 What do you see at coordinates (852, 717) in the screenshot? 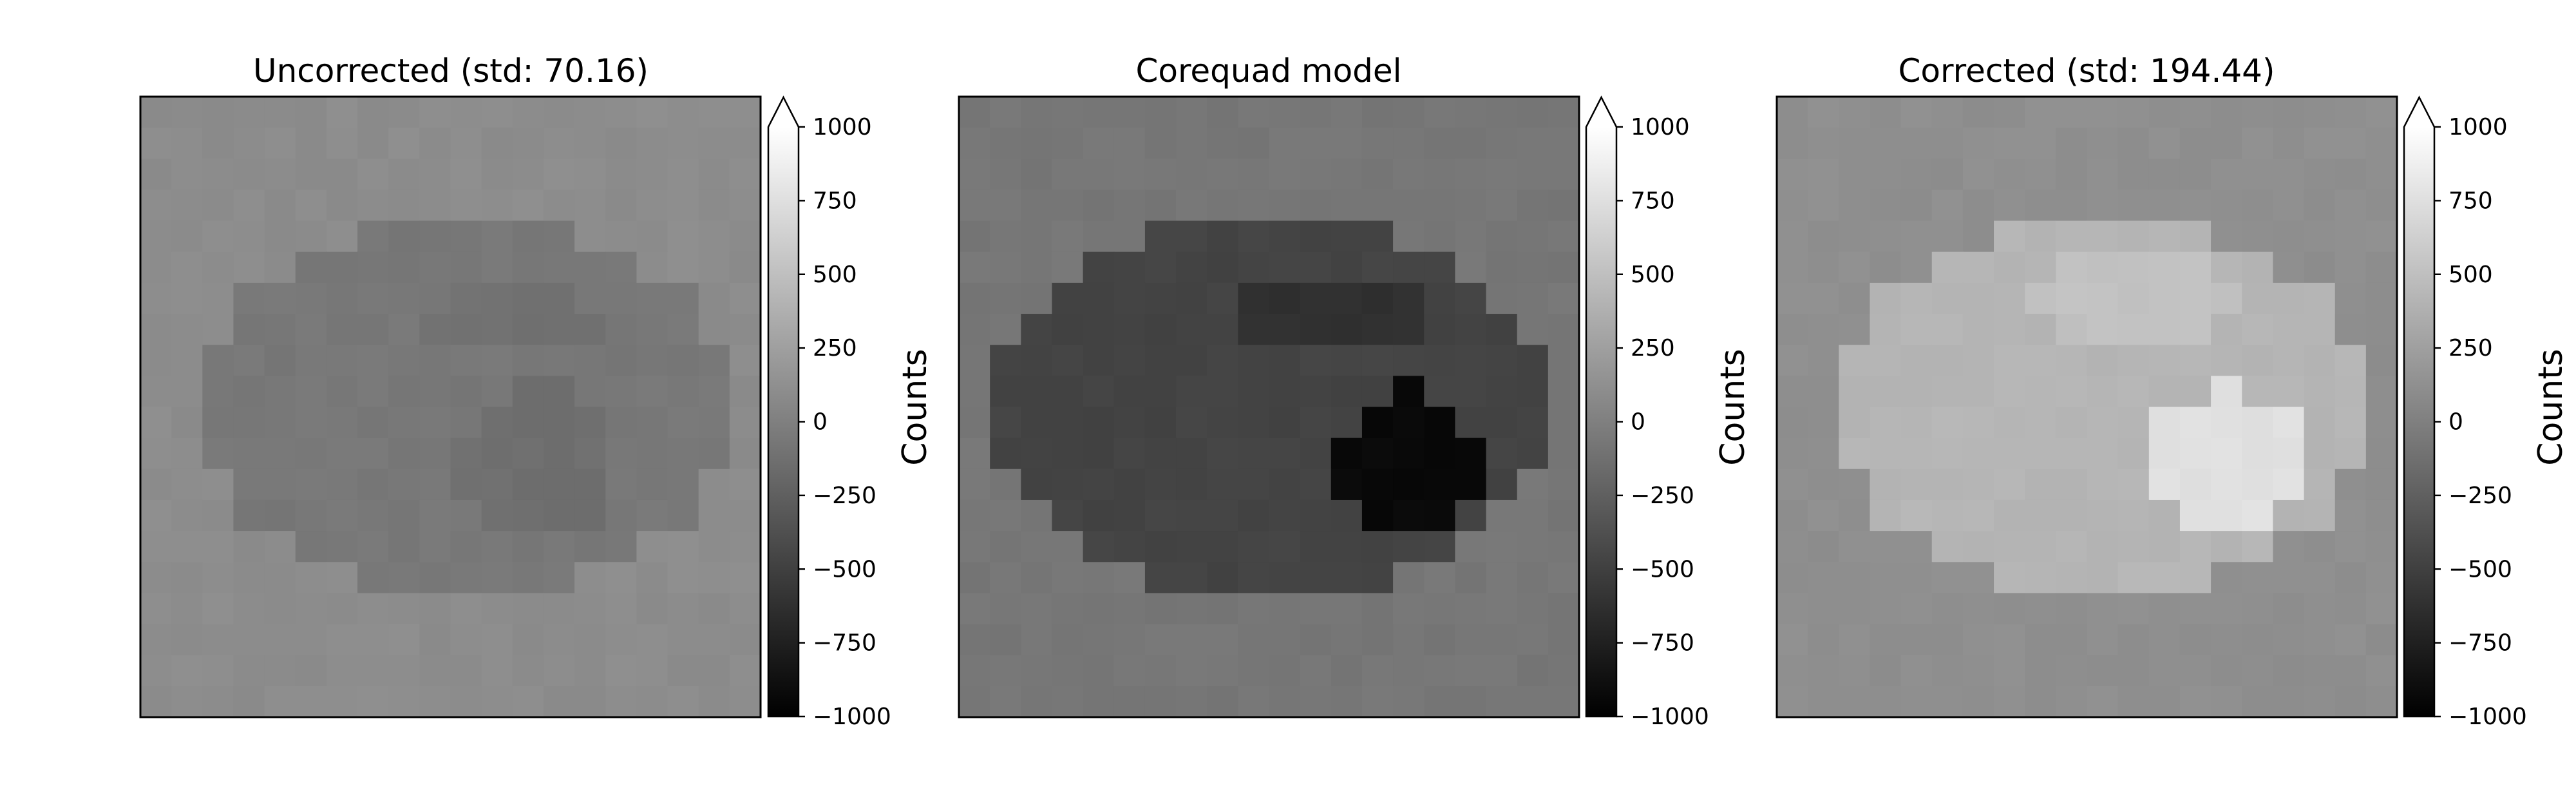
I see `colorbar-tick-label: −1000` at bounding box center [852, 717].